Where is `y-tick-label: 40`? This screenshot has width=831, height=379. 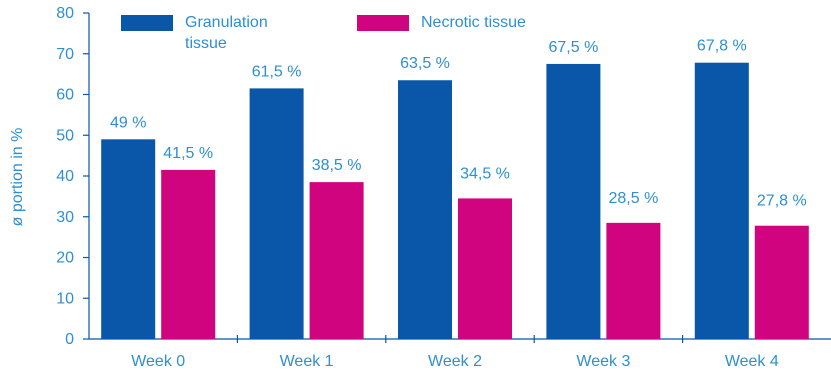
y-tick-label: 40 is located at coordinates (65, 176).